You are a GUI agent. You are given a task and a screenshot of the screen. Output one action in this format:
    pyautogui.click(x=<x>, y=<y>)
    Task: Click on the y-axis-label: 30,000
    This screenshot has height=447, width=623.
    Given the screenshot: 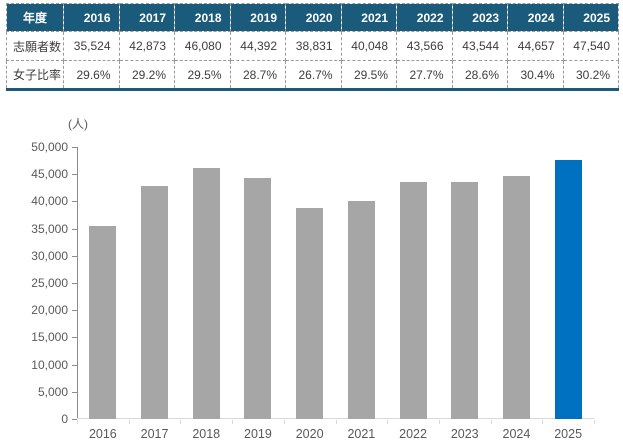 What is the action you would take?
    pyautogui.click(x=49, y=255)
    